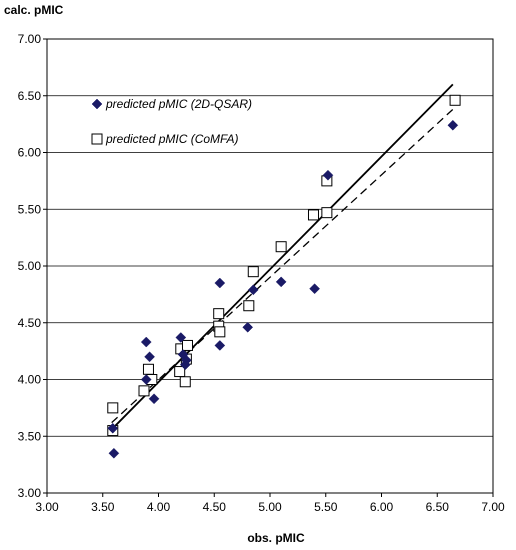 This screenshot has height=550, width=516. I want to click on y-tick-label: 6.00, so click(30, 153).